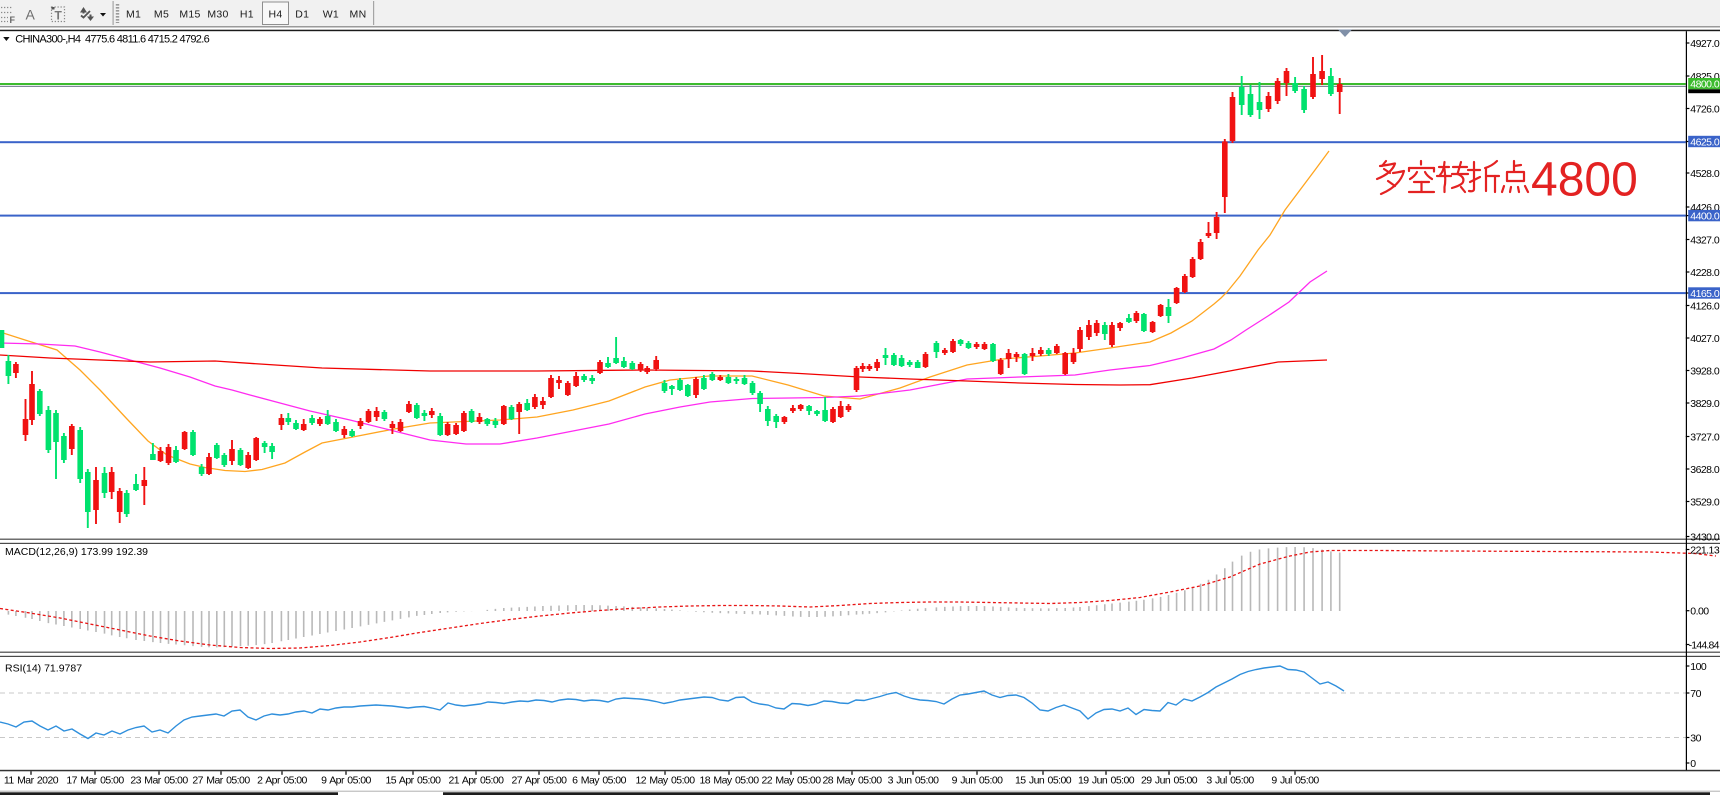  I want to click on svg-text: 3727.0, so click(1705, 437).